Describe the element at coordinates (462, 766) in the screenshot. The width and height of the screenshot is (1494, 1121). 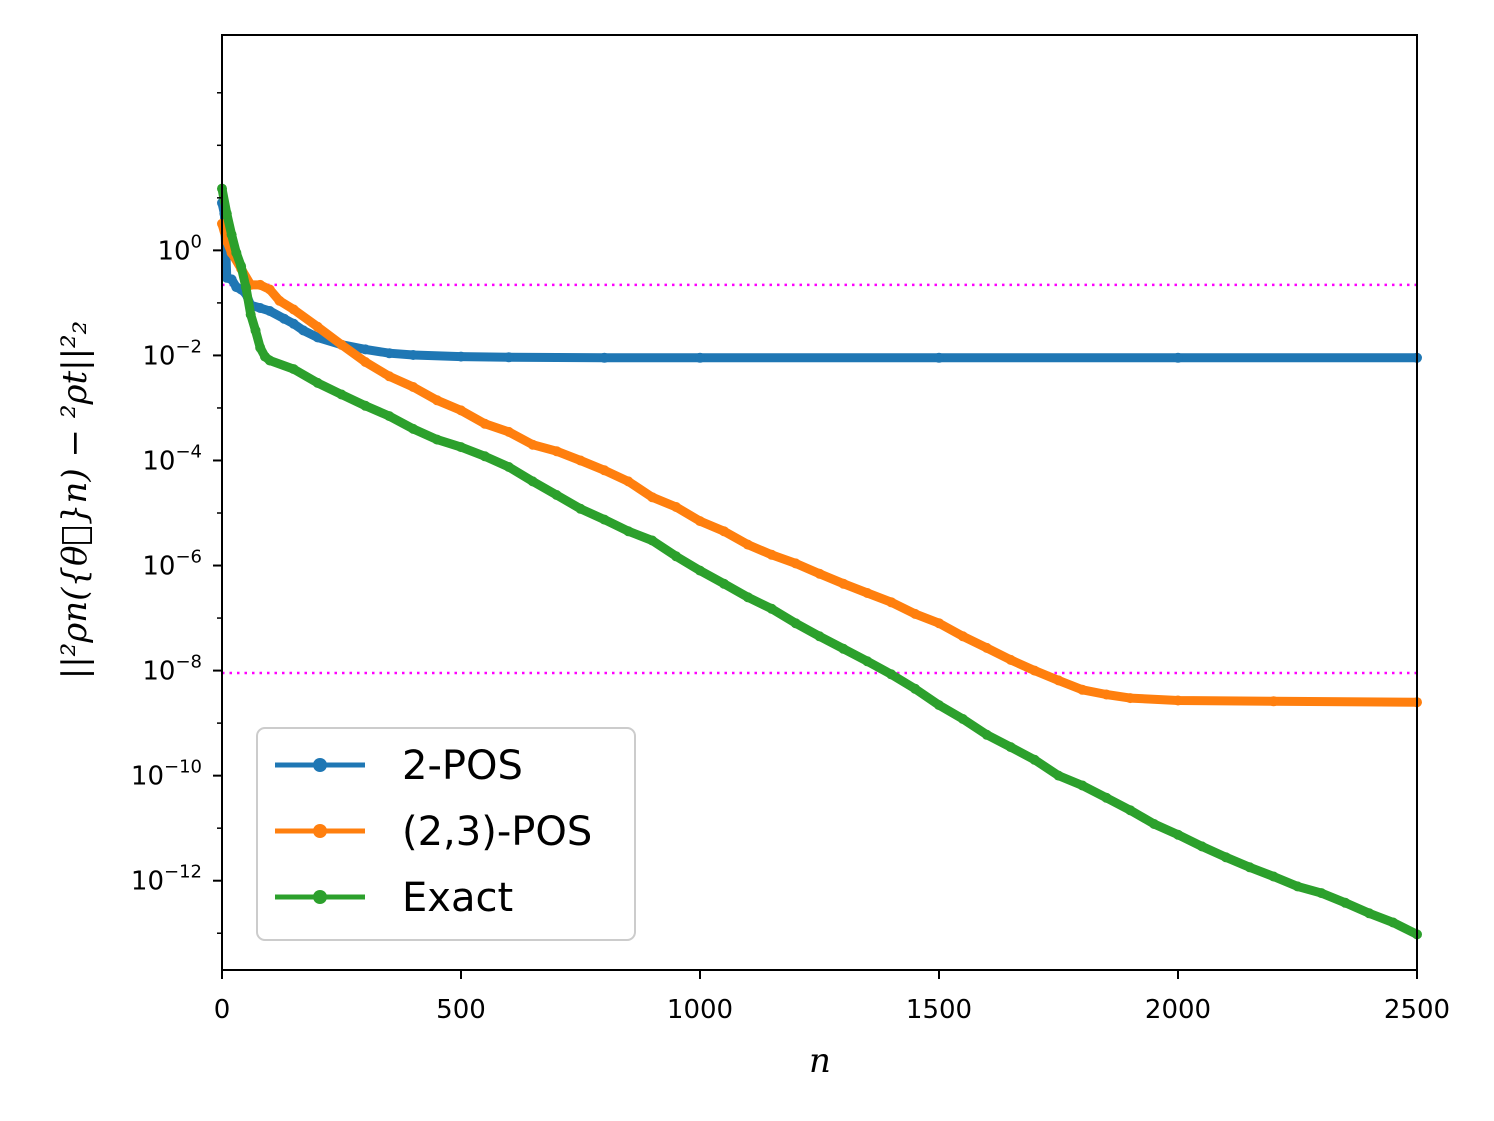
I see `legend-label: 2-POS` at that location.